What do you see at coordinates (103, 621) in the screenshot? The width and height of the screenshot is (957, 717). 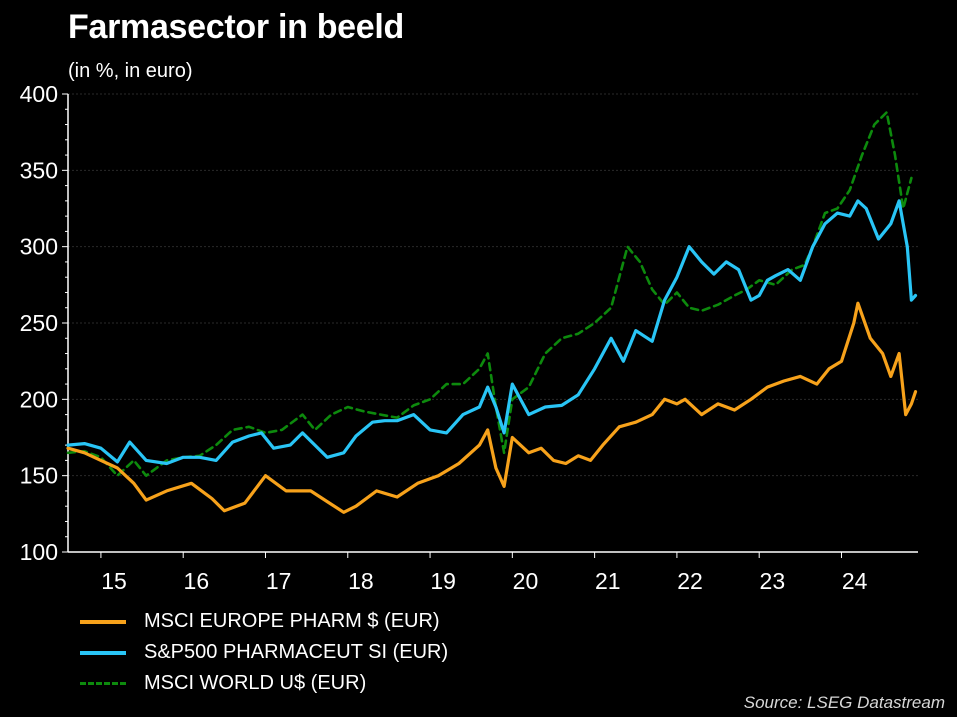 I see `legend-swatch-europe` at bounding box center [103, 621].